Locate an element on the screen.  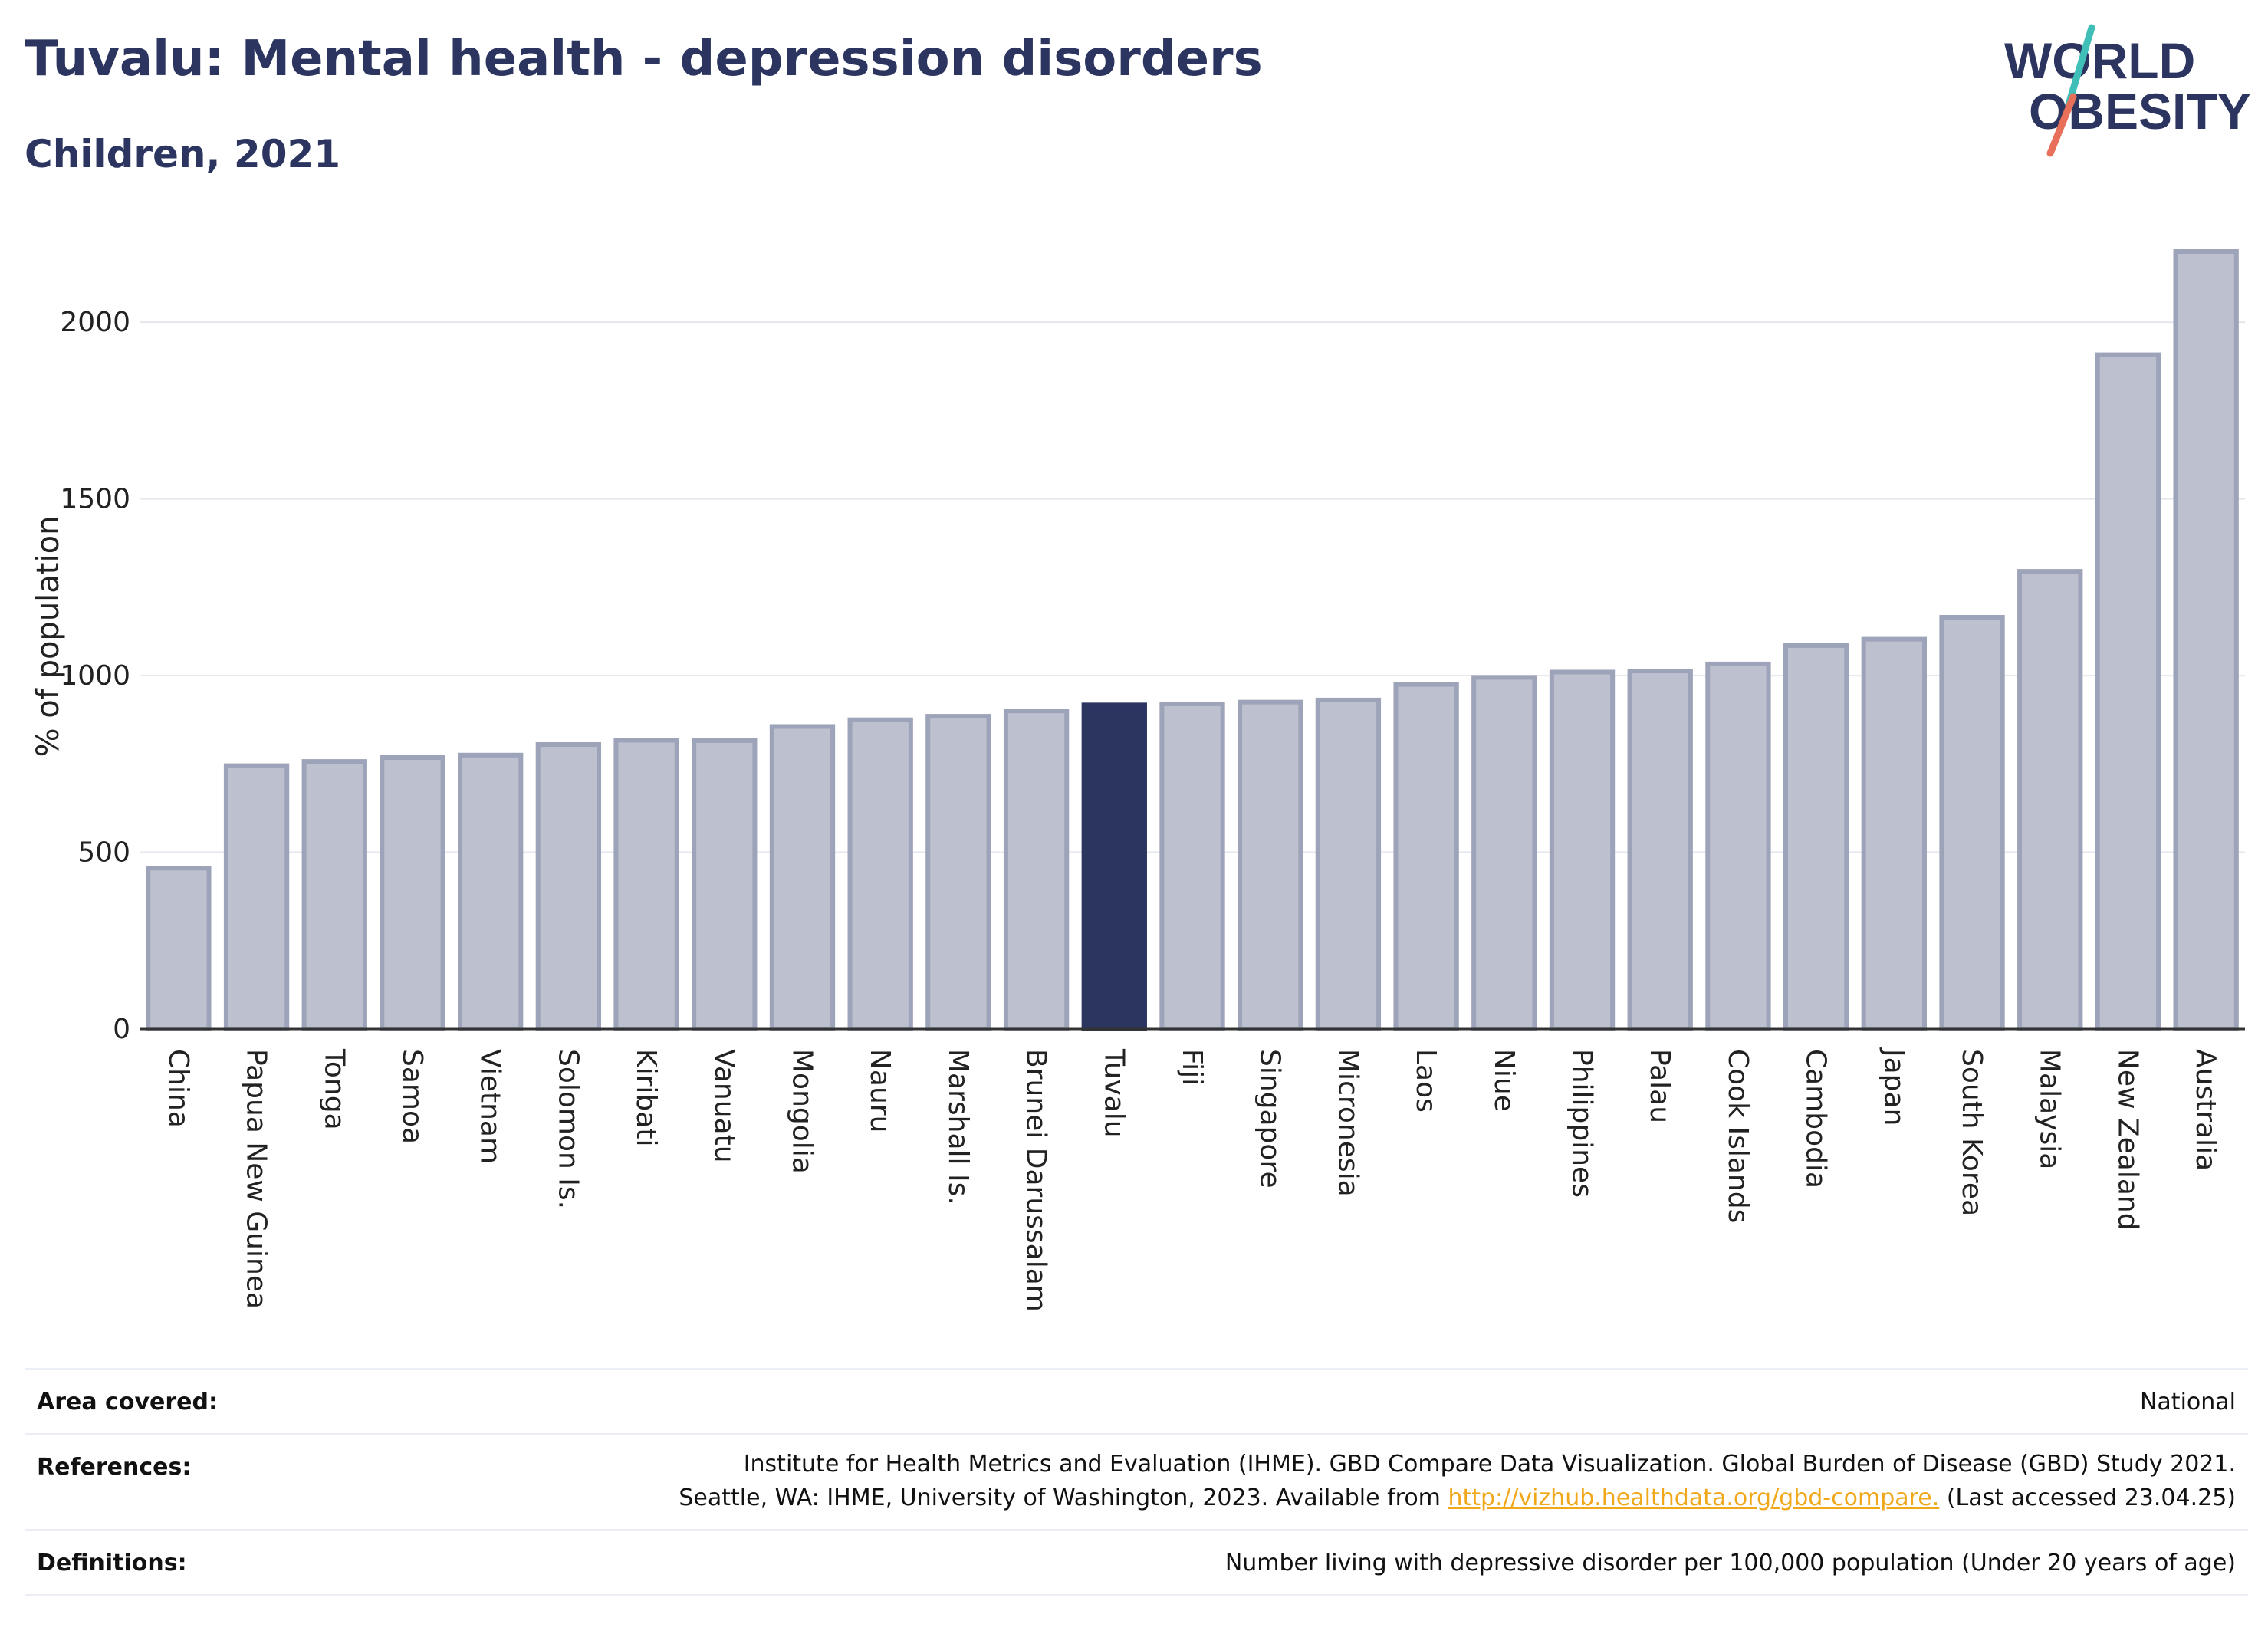
x-tick-label: China is located at coordinates (178, 1089).